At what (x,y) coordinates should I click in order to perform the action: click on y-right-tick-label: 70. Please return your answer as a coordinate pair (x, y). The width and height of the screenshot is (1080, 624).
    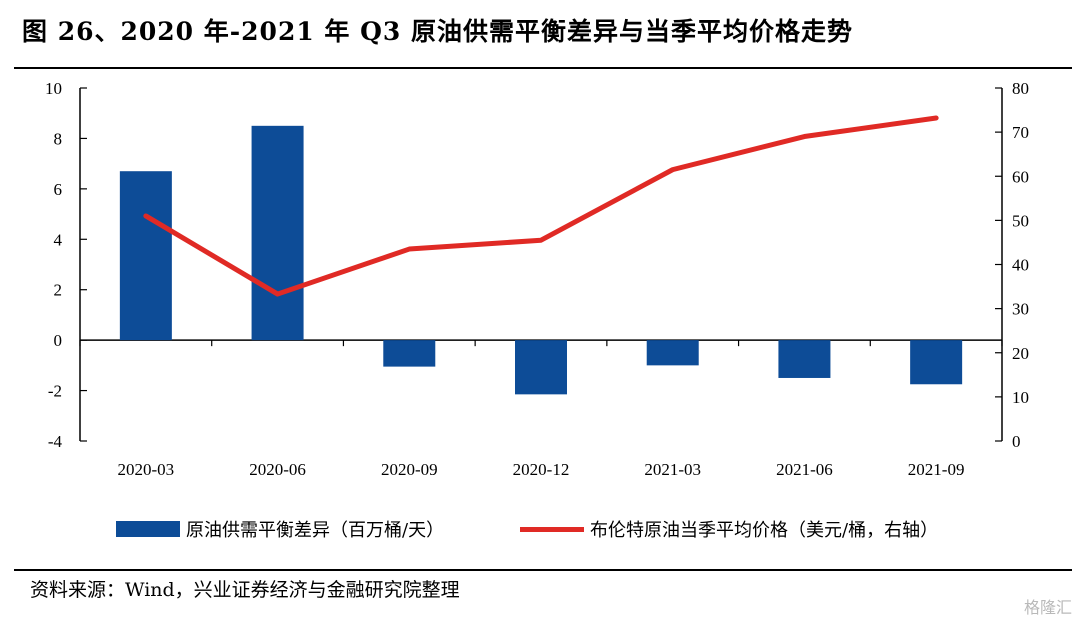
    Looking at the image, I should click on (1020, 132).